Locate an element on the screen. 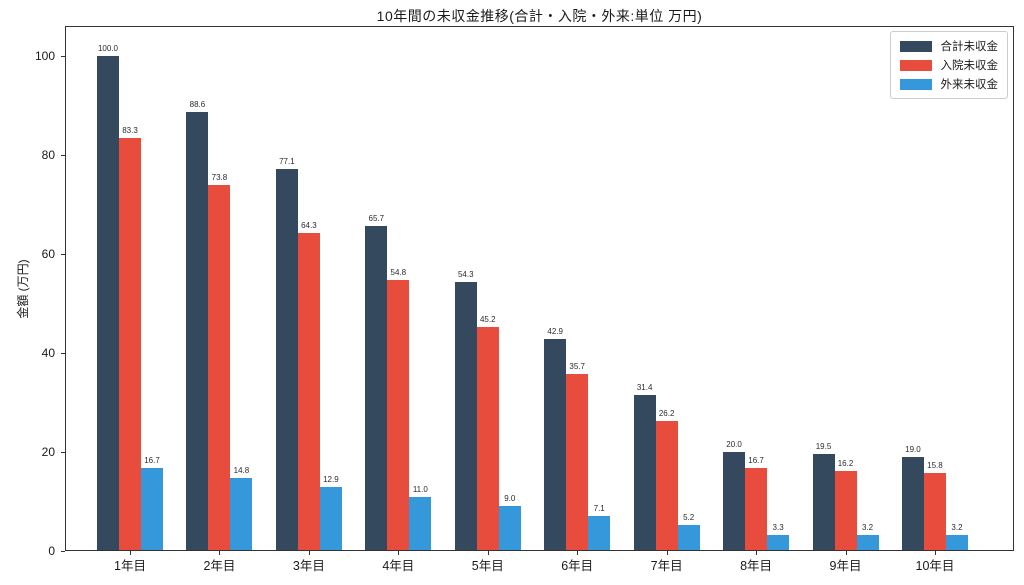 This screenshot has width=1024, height=585. bar-合計未収金-6年目 is located at coordinates (555, 444).